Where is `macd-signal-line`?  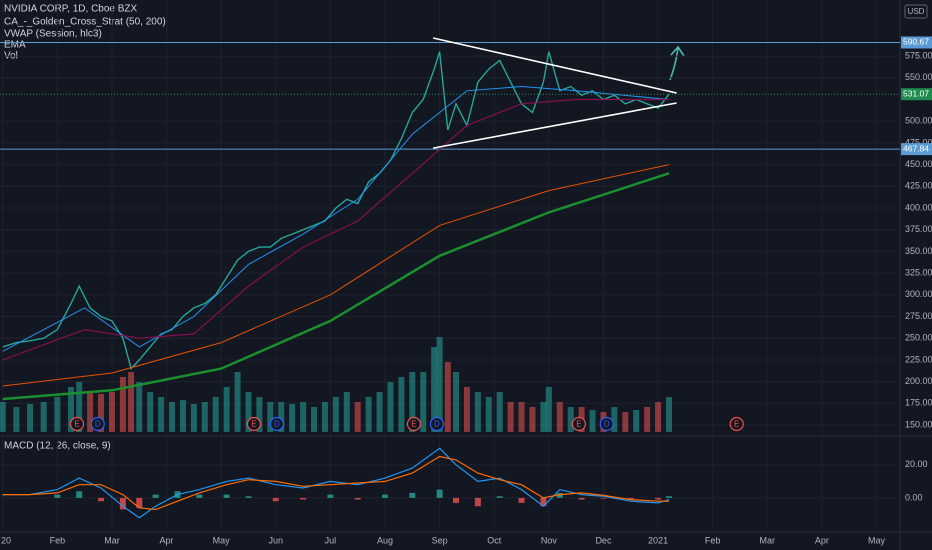
macd-signal-line is located at coordinates (335, 483).